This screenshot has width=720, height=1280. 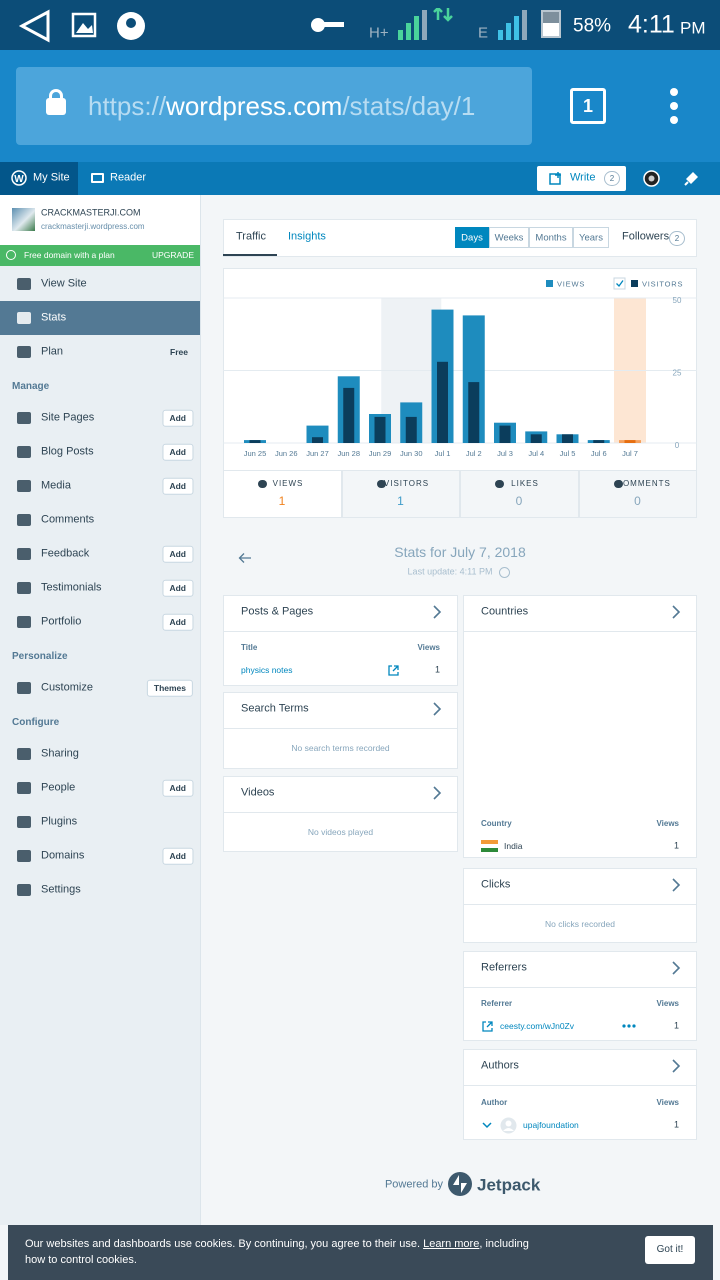 I want to click on menu-button, so click(x=674, y=106).